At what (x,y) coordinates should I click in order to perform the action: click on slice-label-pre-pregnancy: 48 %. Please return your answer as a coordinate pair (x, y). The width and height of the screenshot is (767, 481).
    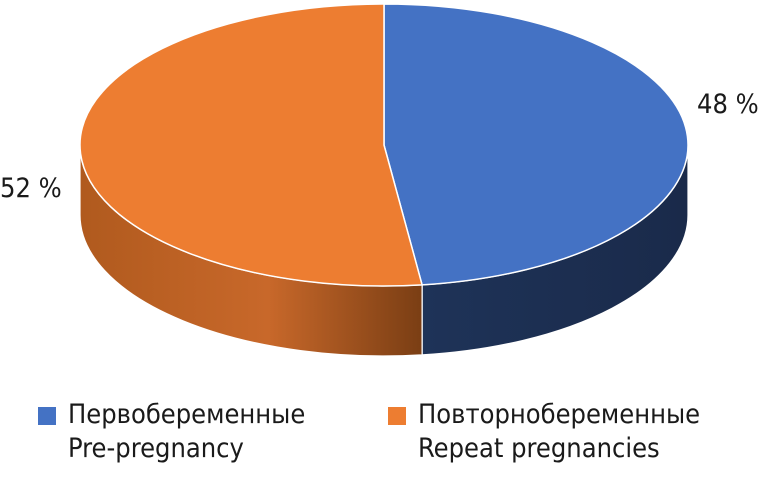
    Looking at the image, I should click on (728, 104).